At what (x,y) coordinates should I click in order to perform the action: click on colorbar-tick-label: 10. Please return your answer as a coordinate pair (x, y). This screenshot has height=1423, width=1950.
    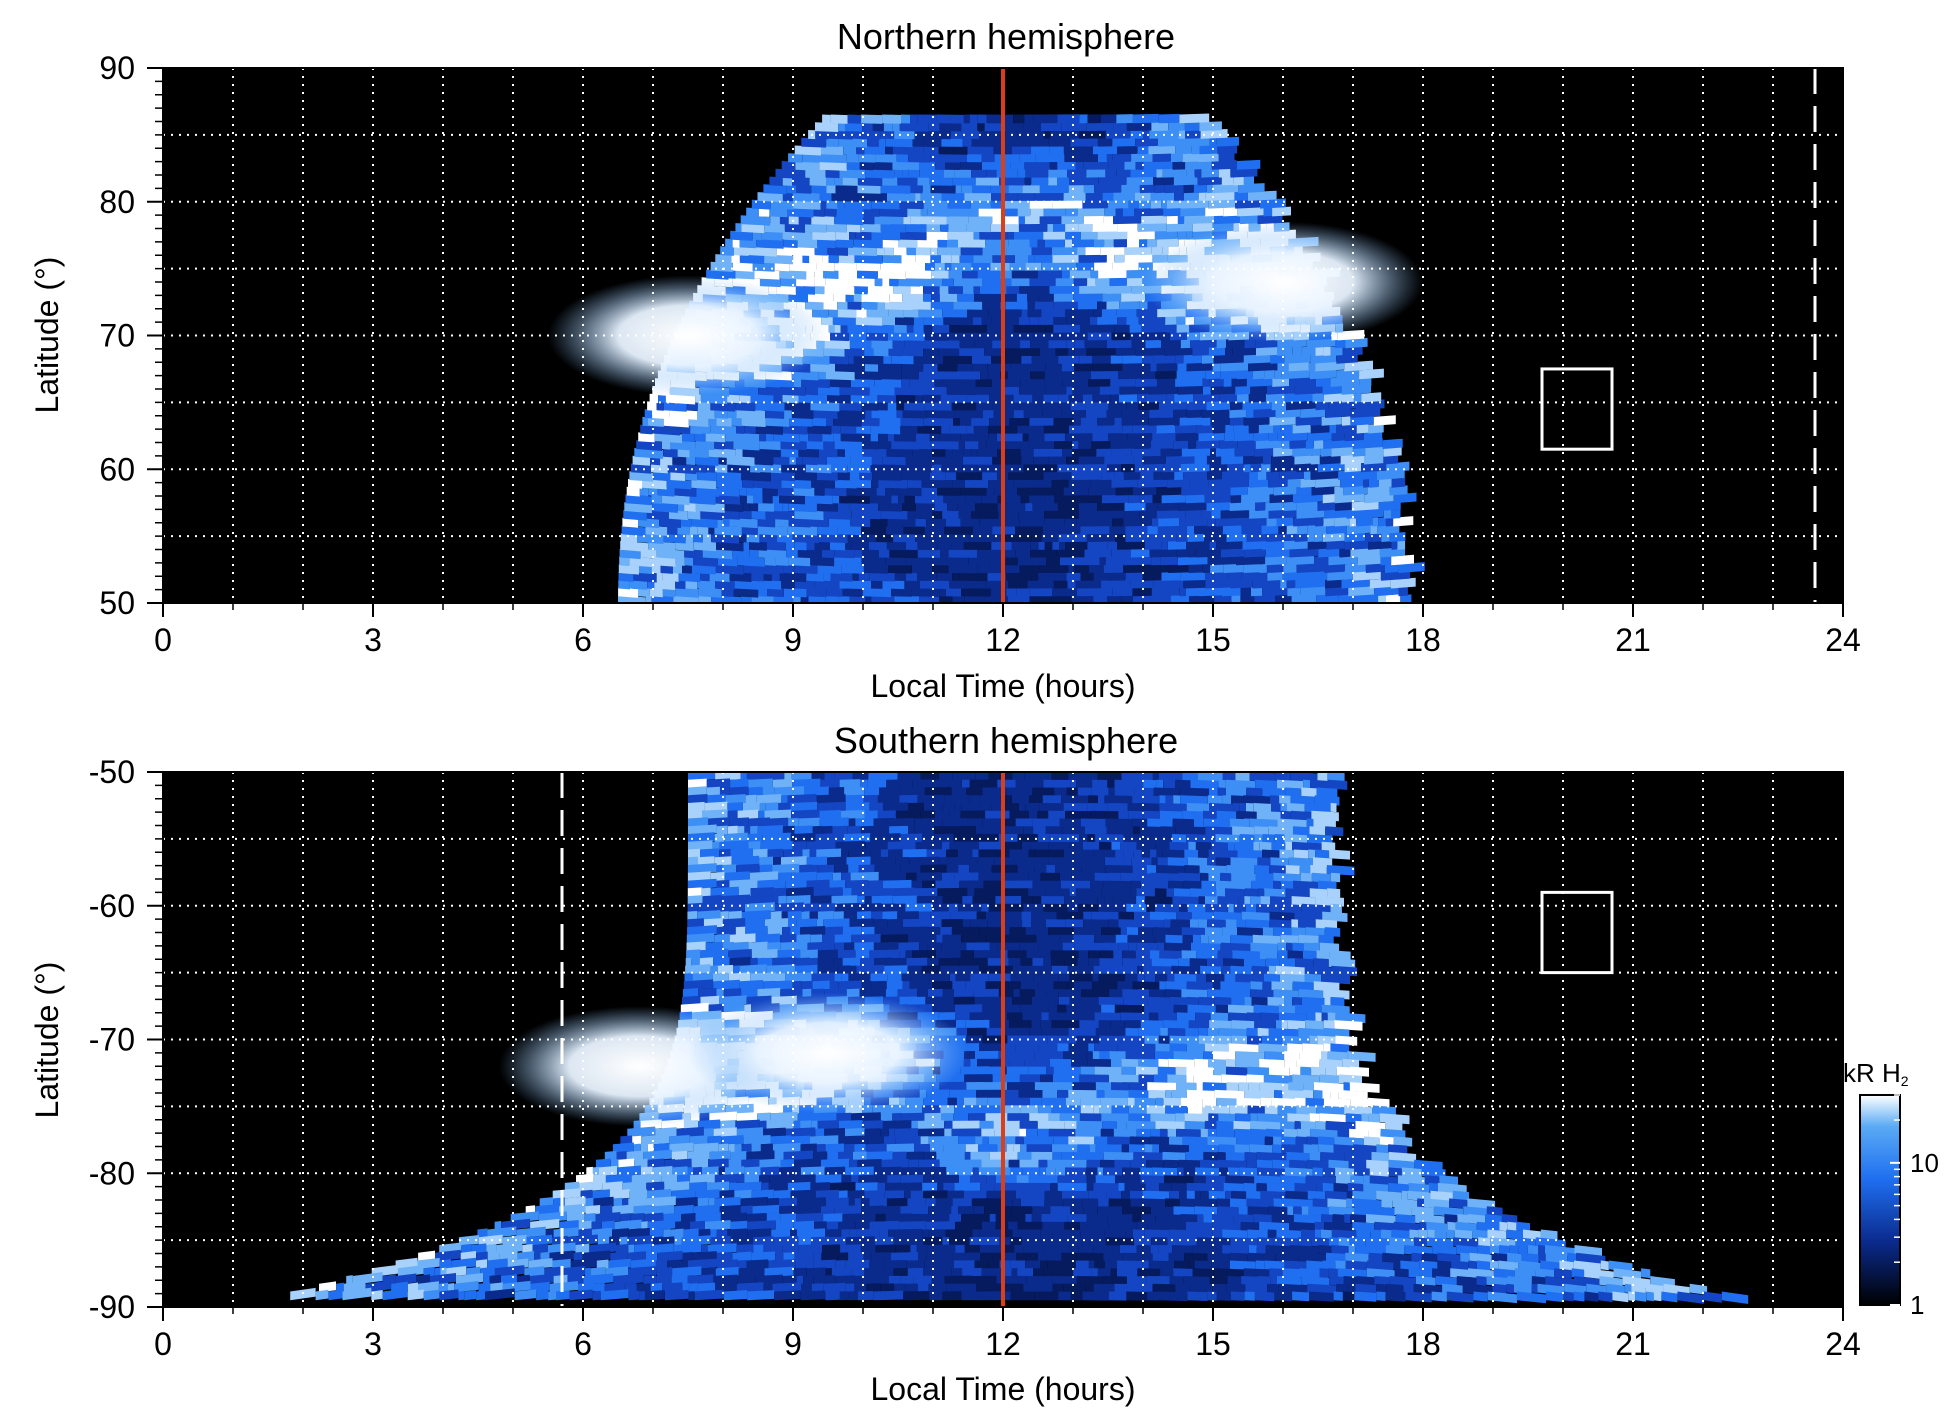
    Looking at the image, I should click on (1924, 1163).